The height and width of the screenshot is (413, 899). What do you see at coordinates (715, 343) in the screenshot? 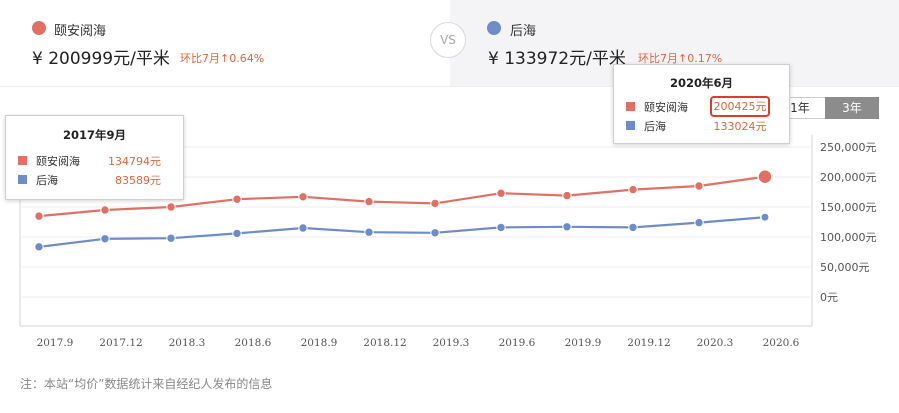
I see `x-tick-label: 2020.3` at bounding box center [715, 343].